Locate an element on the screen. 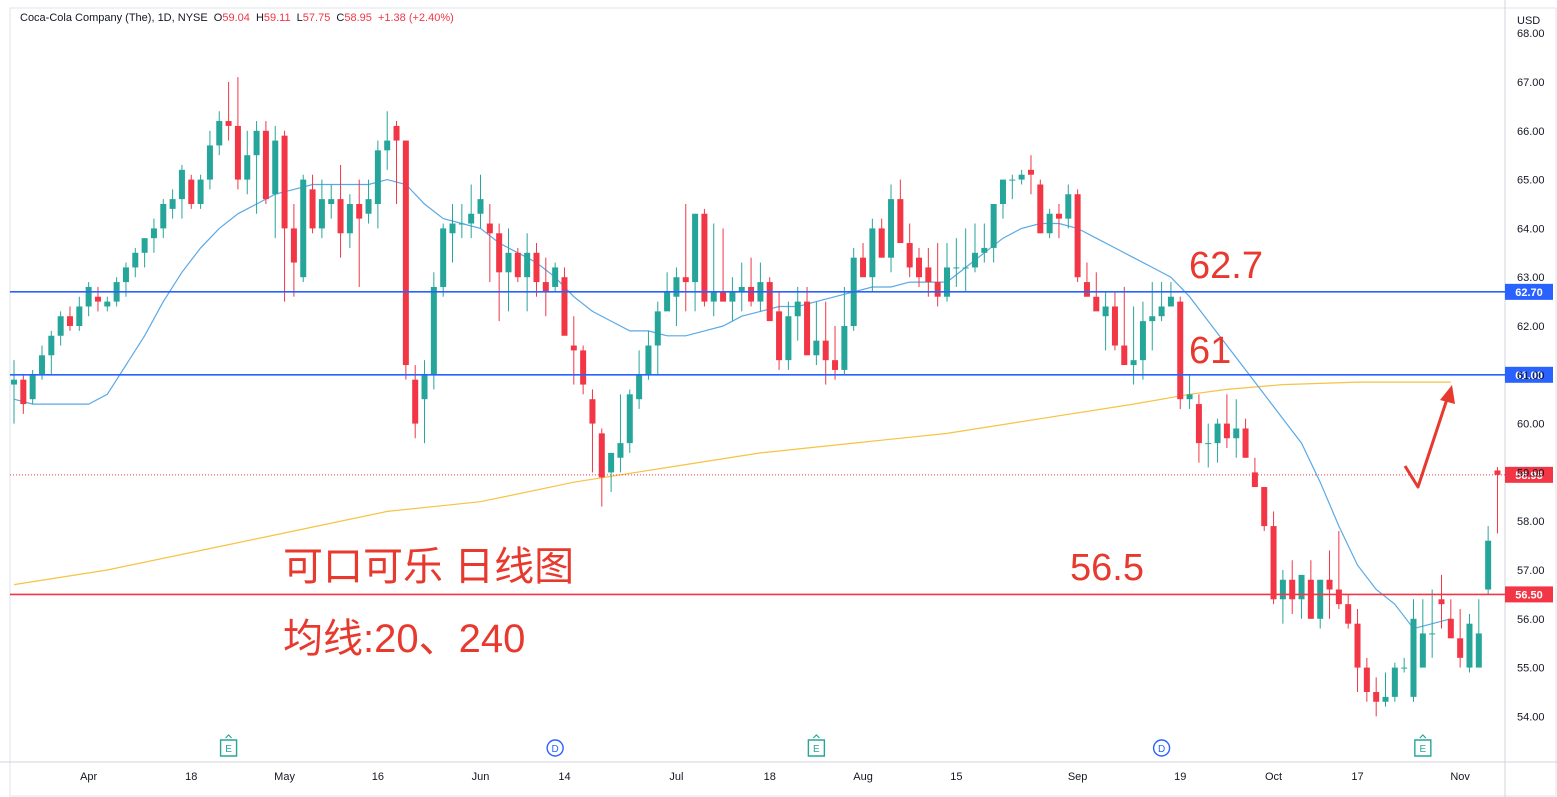 Image resolution: width=1557 pixels, height=797 pixels. last-price-tag-text: 58.95 is located at coordinates (1529, 476).